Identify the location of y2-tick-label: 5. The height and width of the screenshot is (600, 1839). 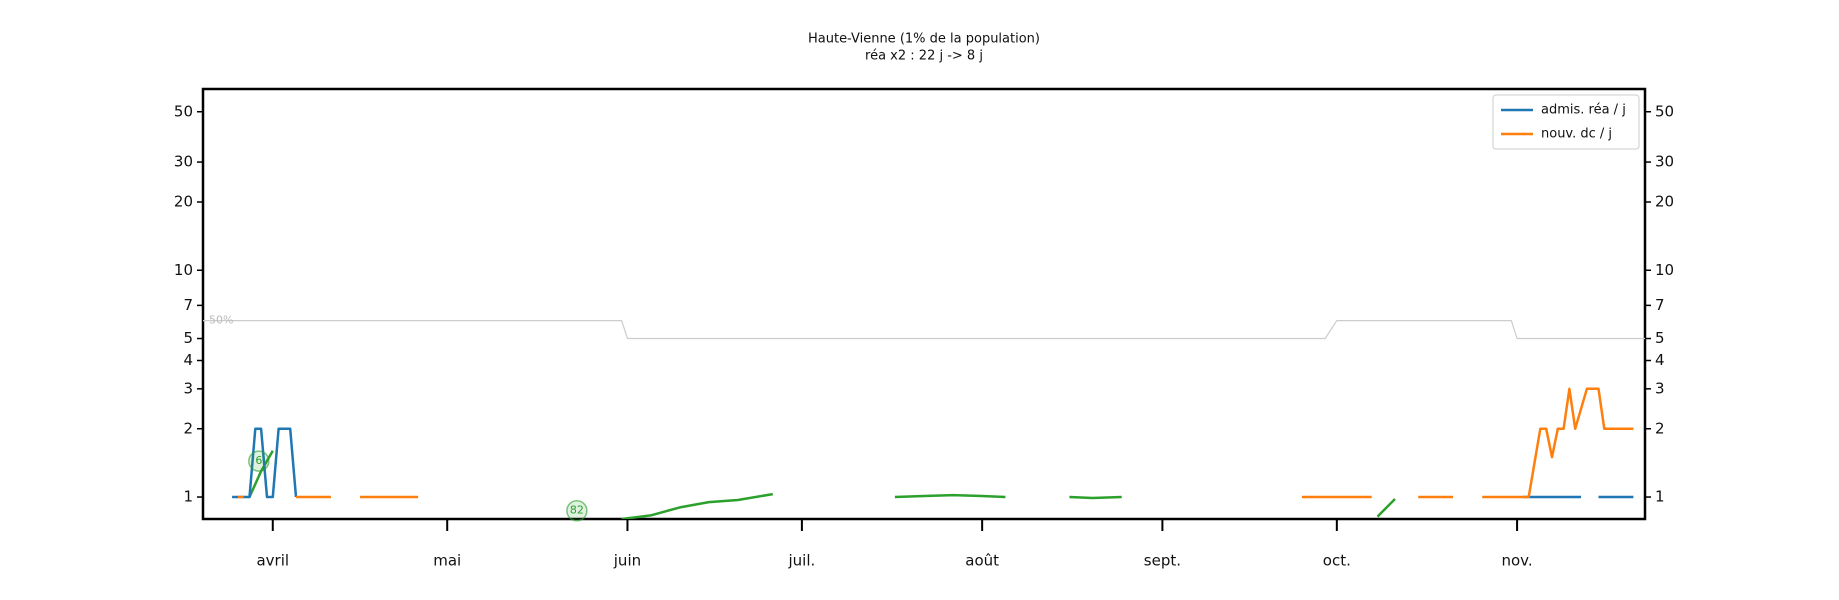
(1660, 338).